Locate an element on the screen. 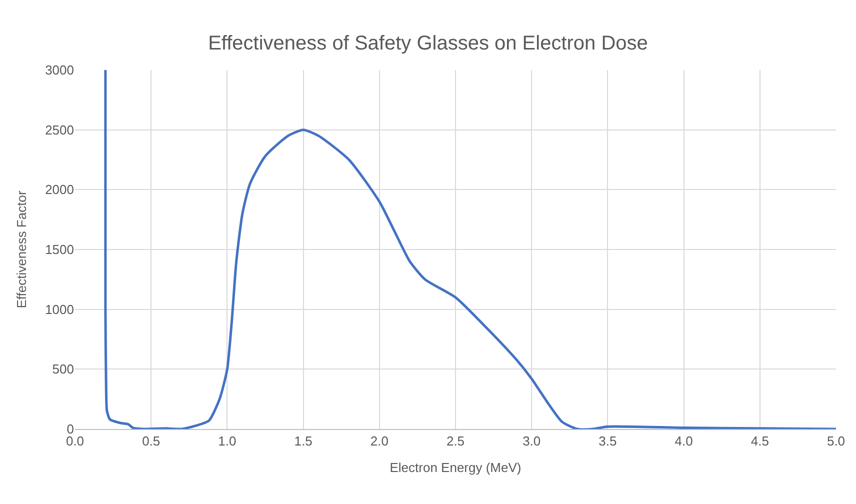 This screenshot has width=856, height=504. x-tick-label: 1.5 is located at coordinates (303, 441).